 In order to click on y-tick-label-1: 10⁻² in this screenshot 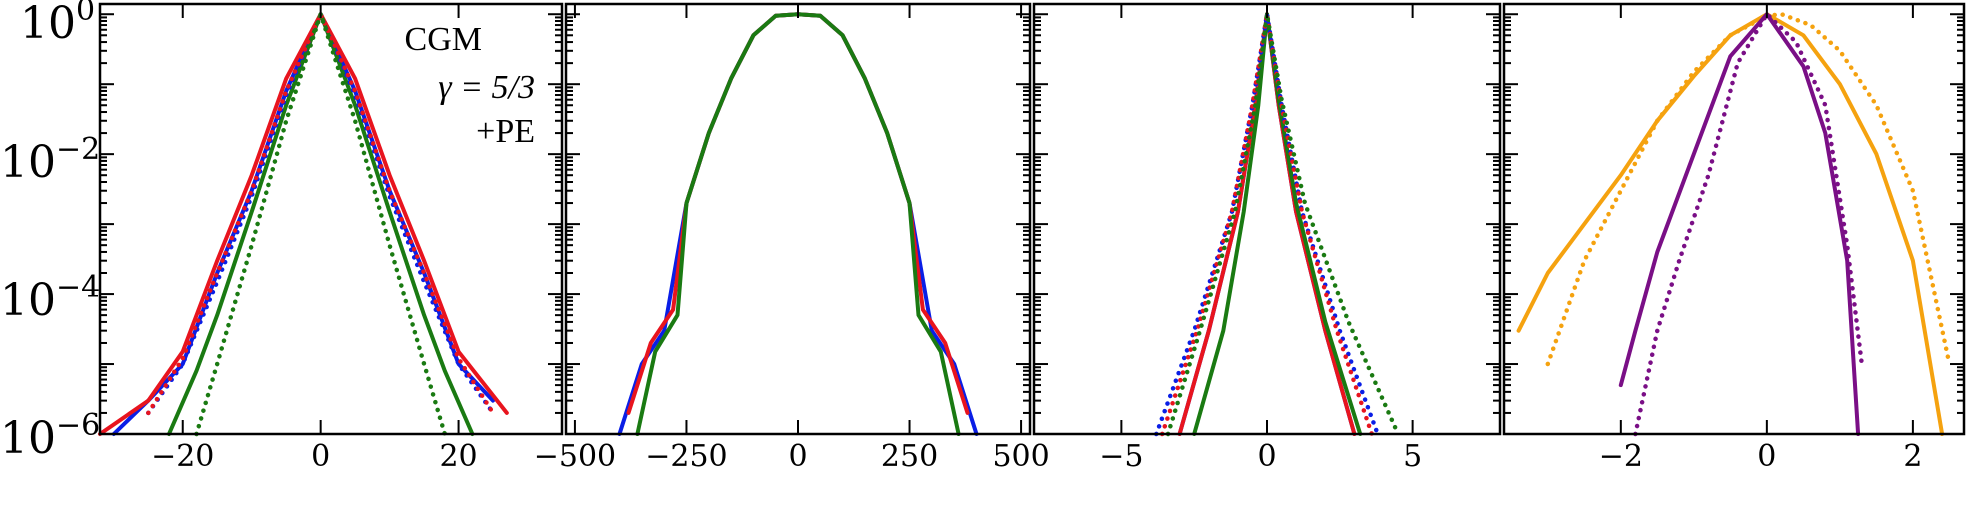, I will do `click(50, 160)`.